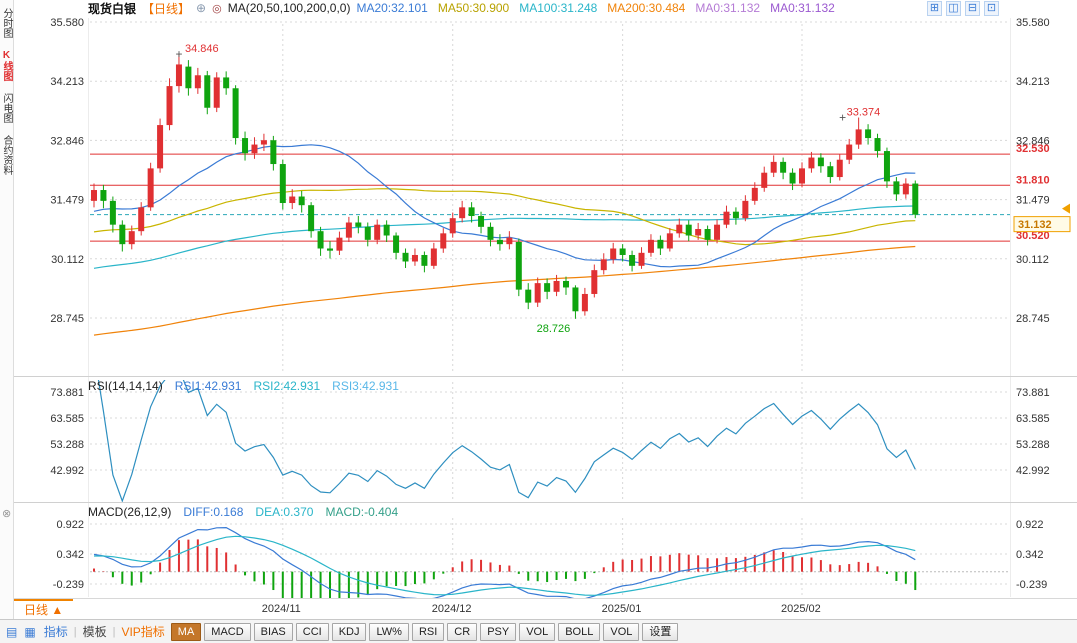 The height and width of the screenshot is (643, 1077). I want to click on macd-dea-line, so click(505, 565).